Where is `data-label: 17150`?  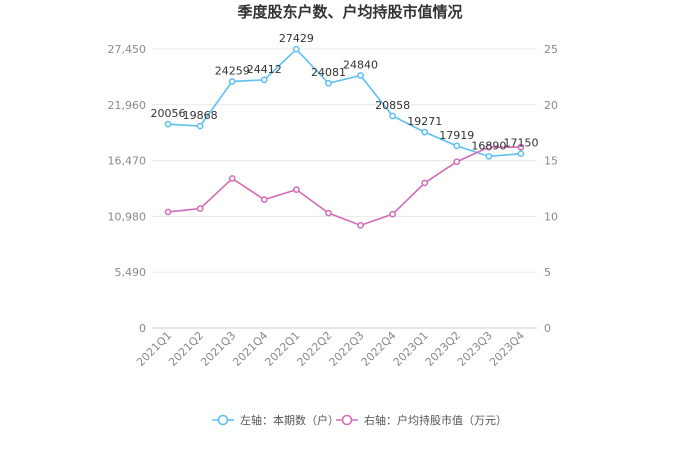 data-label: 17150 is located at coordinates (520, 143).